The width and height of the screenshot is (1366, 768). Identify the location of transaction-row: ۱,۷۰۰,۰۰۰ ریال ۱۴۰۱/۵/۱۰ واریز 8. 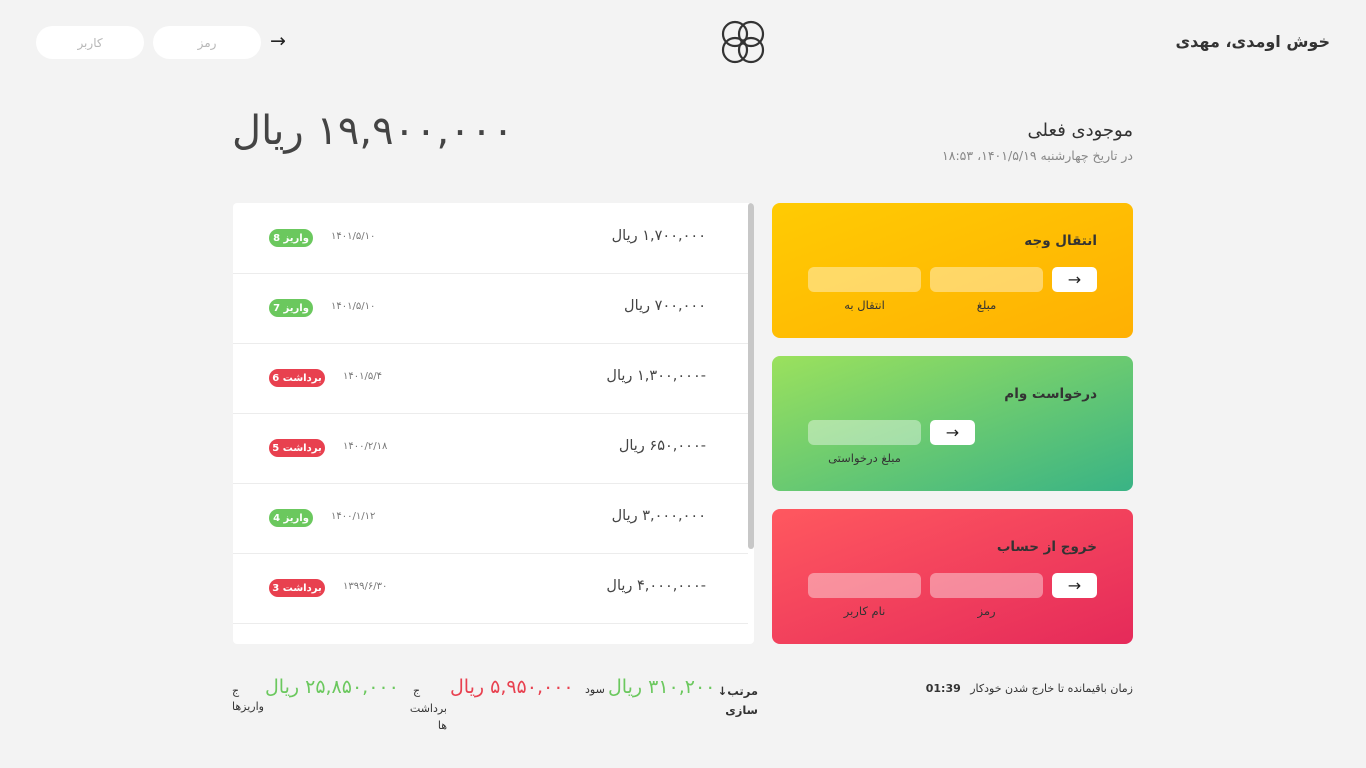
(490, 238).